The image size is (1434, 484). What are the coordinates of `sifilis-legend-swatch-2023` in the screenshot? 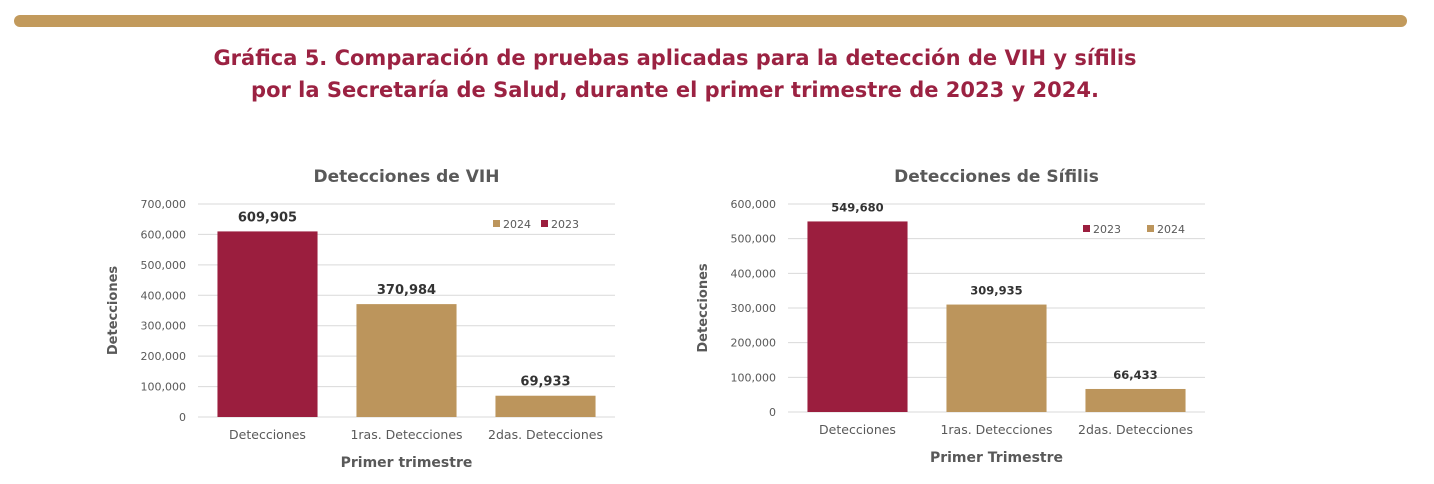 It's located at (1086, 228).